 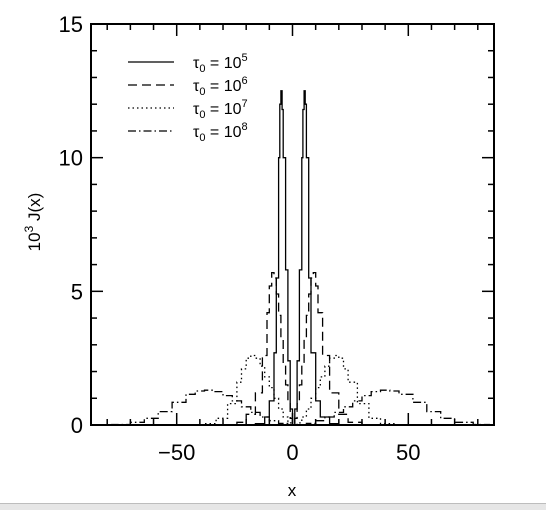 I want to click on x-axis-label: x, so click(x=292, y=490).